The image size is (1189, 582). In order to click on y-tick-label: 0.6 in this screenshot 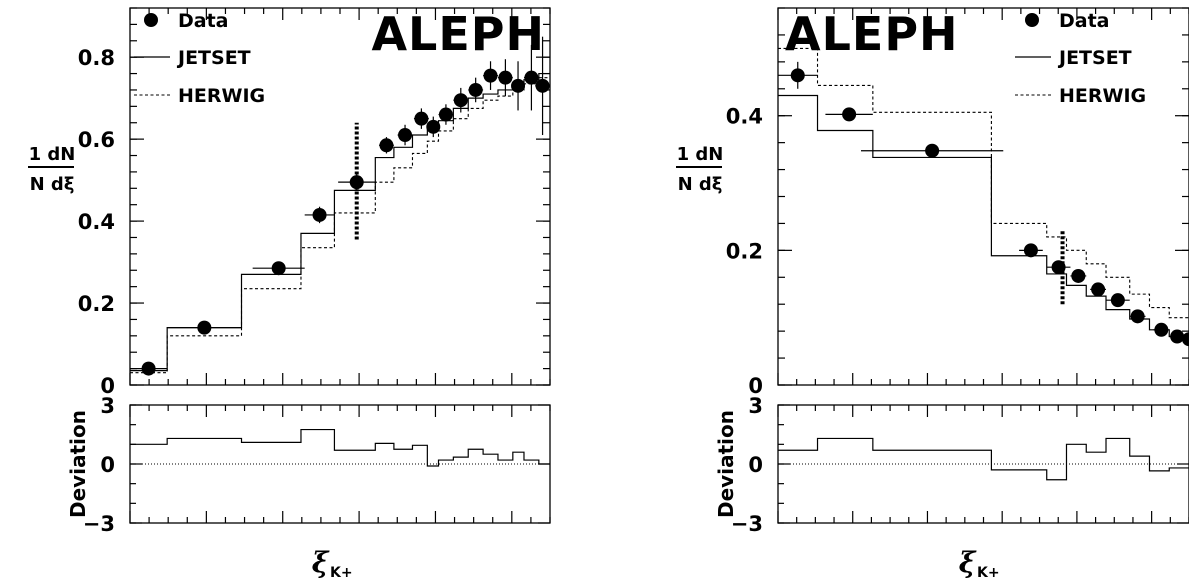, I will do `click(96, 140)`.